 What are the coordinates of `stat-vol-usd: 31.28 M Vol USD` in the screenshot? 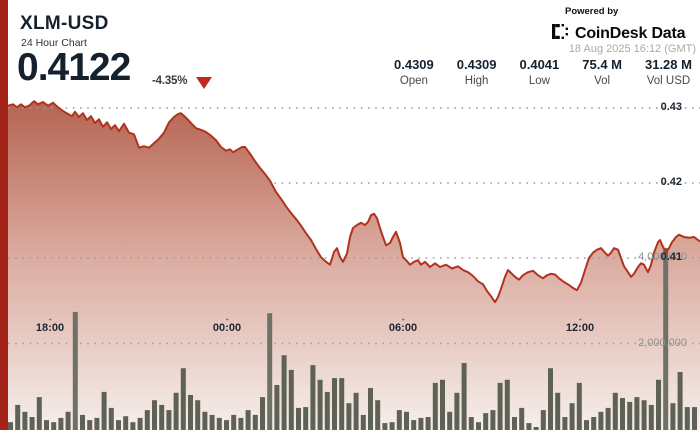 It's located at (668, 72).